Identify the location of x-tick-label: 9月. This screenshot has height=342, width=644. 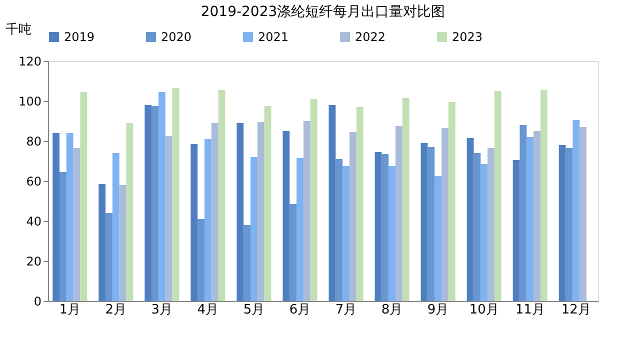
(438, 310).